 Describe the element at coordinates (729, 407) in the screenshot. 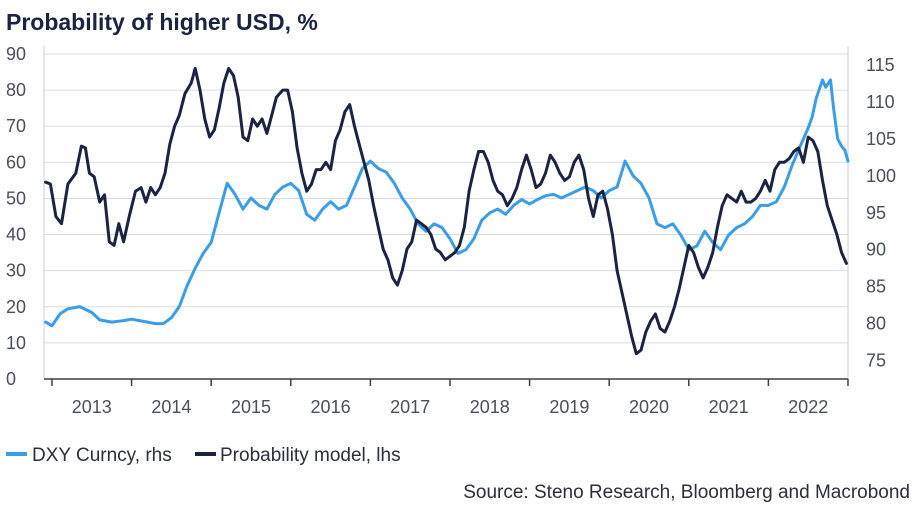

I see `x-tick-label: 2021` at that location.